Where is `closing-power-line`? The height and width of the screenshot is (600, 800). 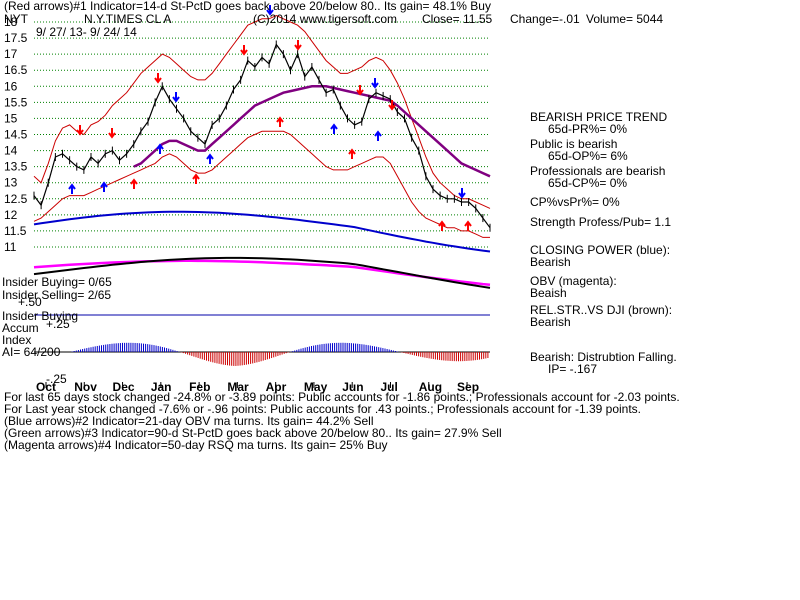
closing-power-line is located at coordinates (262, 231).